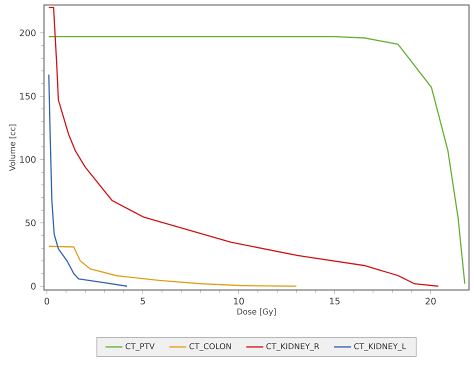 This screenshot has height=368, width=474. Describe the element at coordinates (431, 301) in the screenshot. I see `x-tick-label: 20` at that location.